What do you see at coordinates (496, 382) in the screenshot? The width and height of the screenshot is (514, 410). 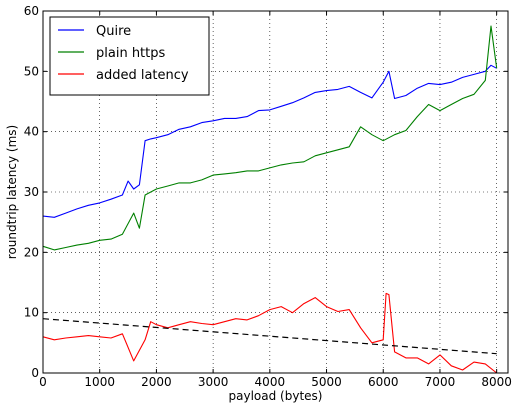 I see `x-tick-label: 8000` at bounding box center [496, 382].